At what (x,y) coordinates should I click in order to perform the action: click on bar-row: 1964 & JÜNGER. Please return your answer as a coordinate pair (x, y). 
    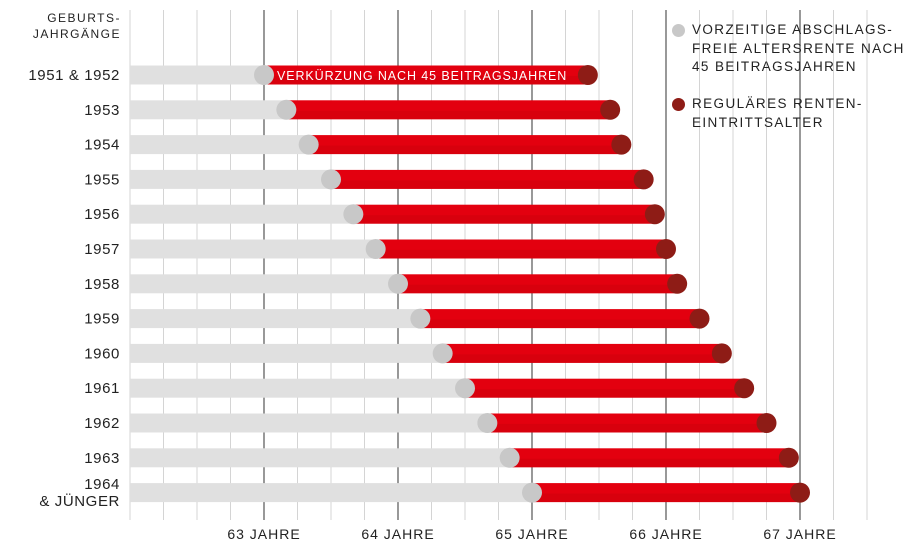
    Looking at the image, I should click on (424, 493).